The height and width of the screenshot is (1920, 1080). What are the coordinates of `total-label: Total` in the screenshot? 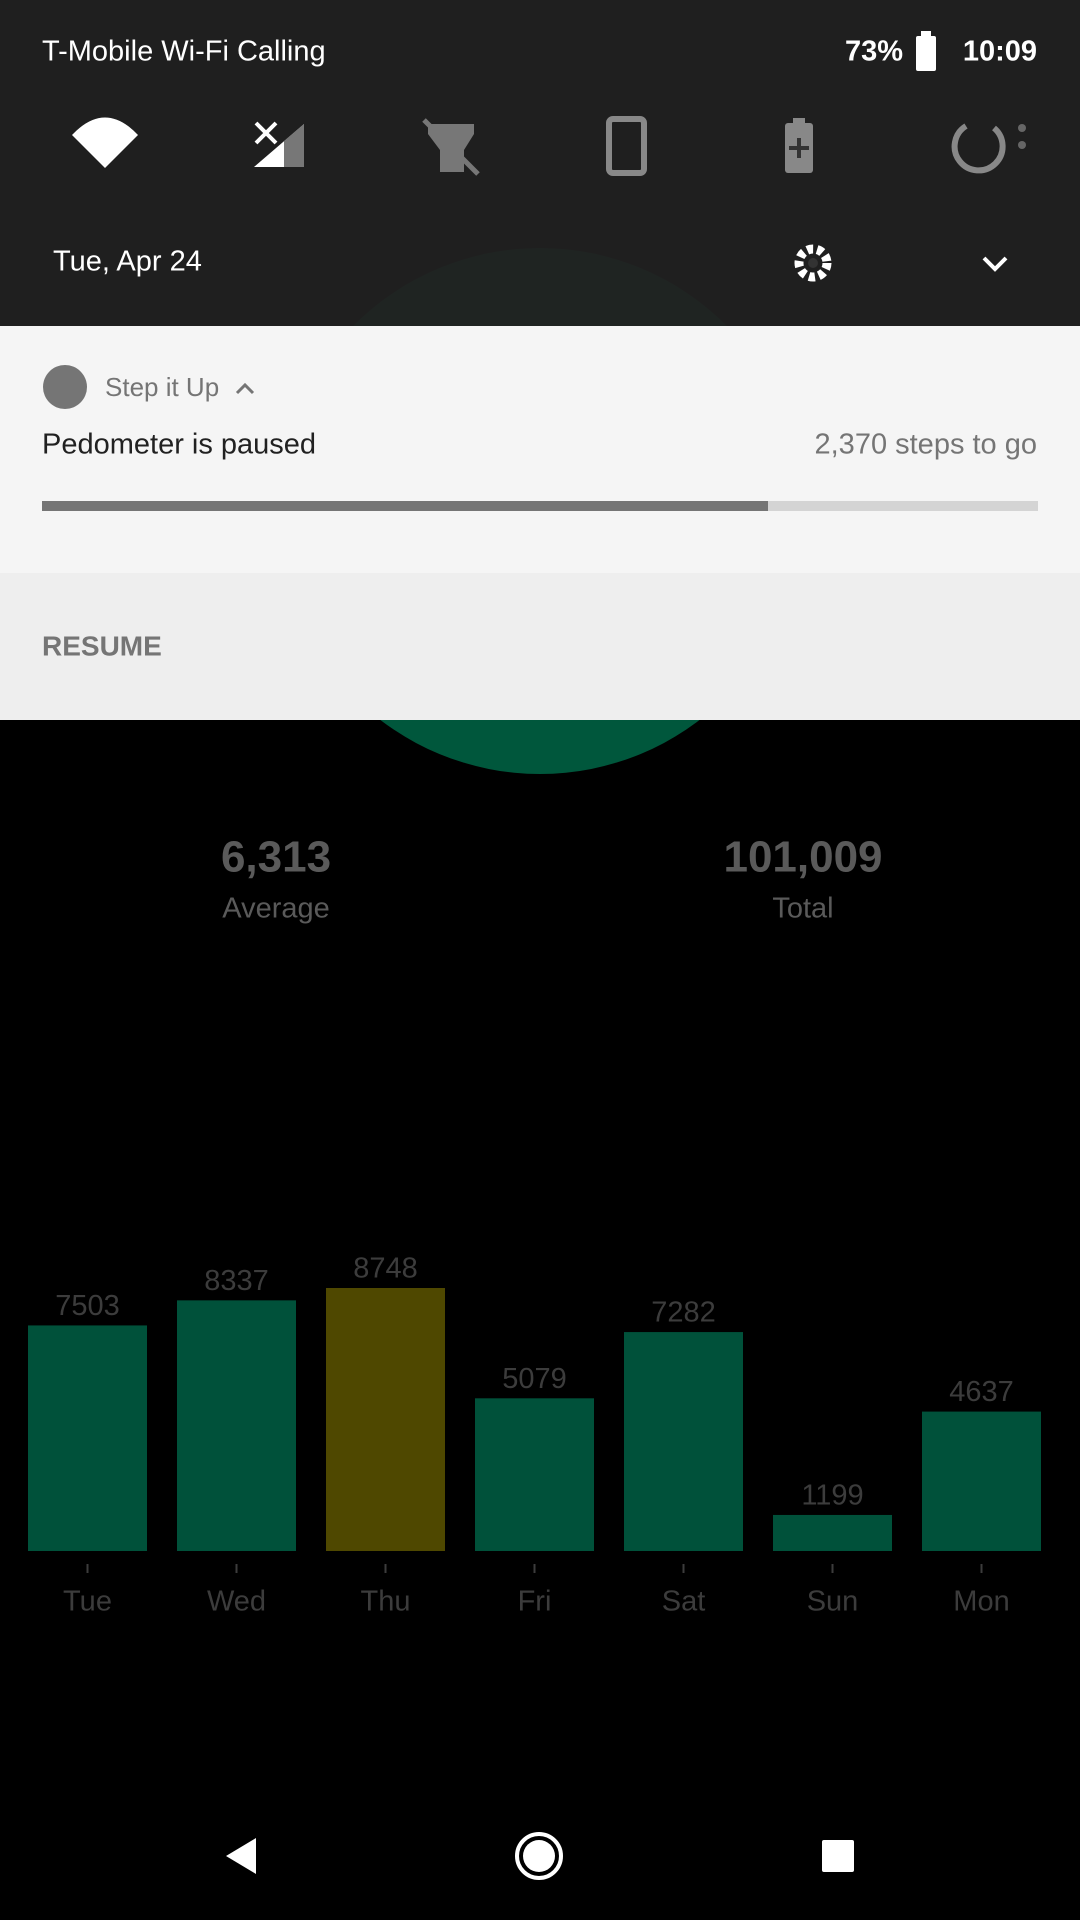 It's located at (802, 909).